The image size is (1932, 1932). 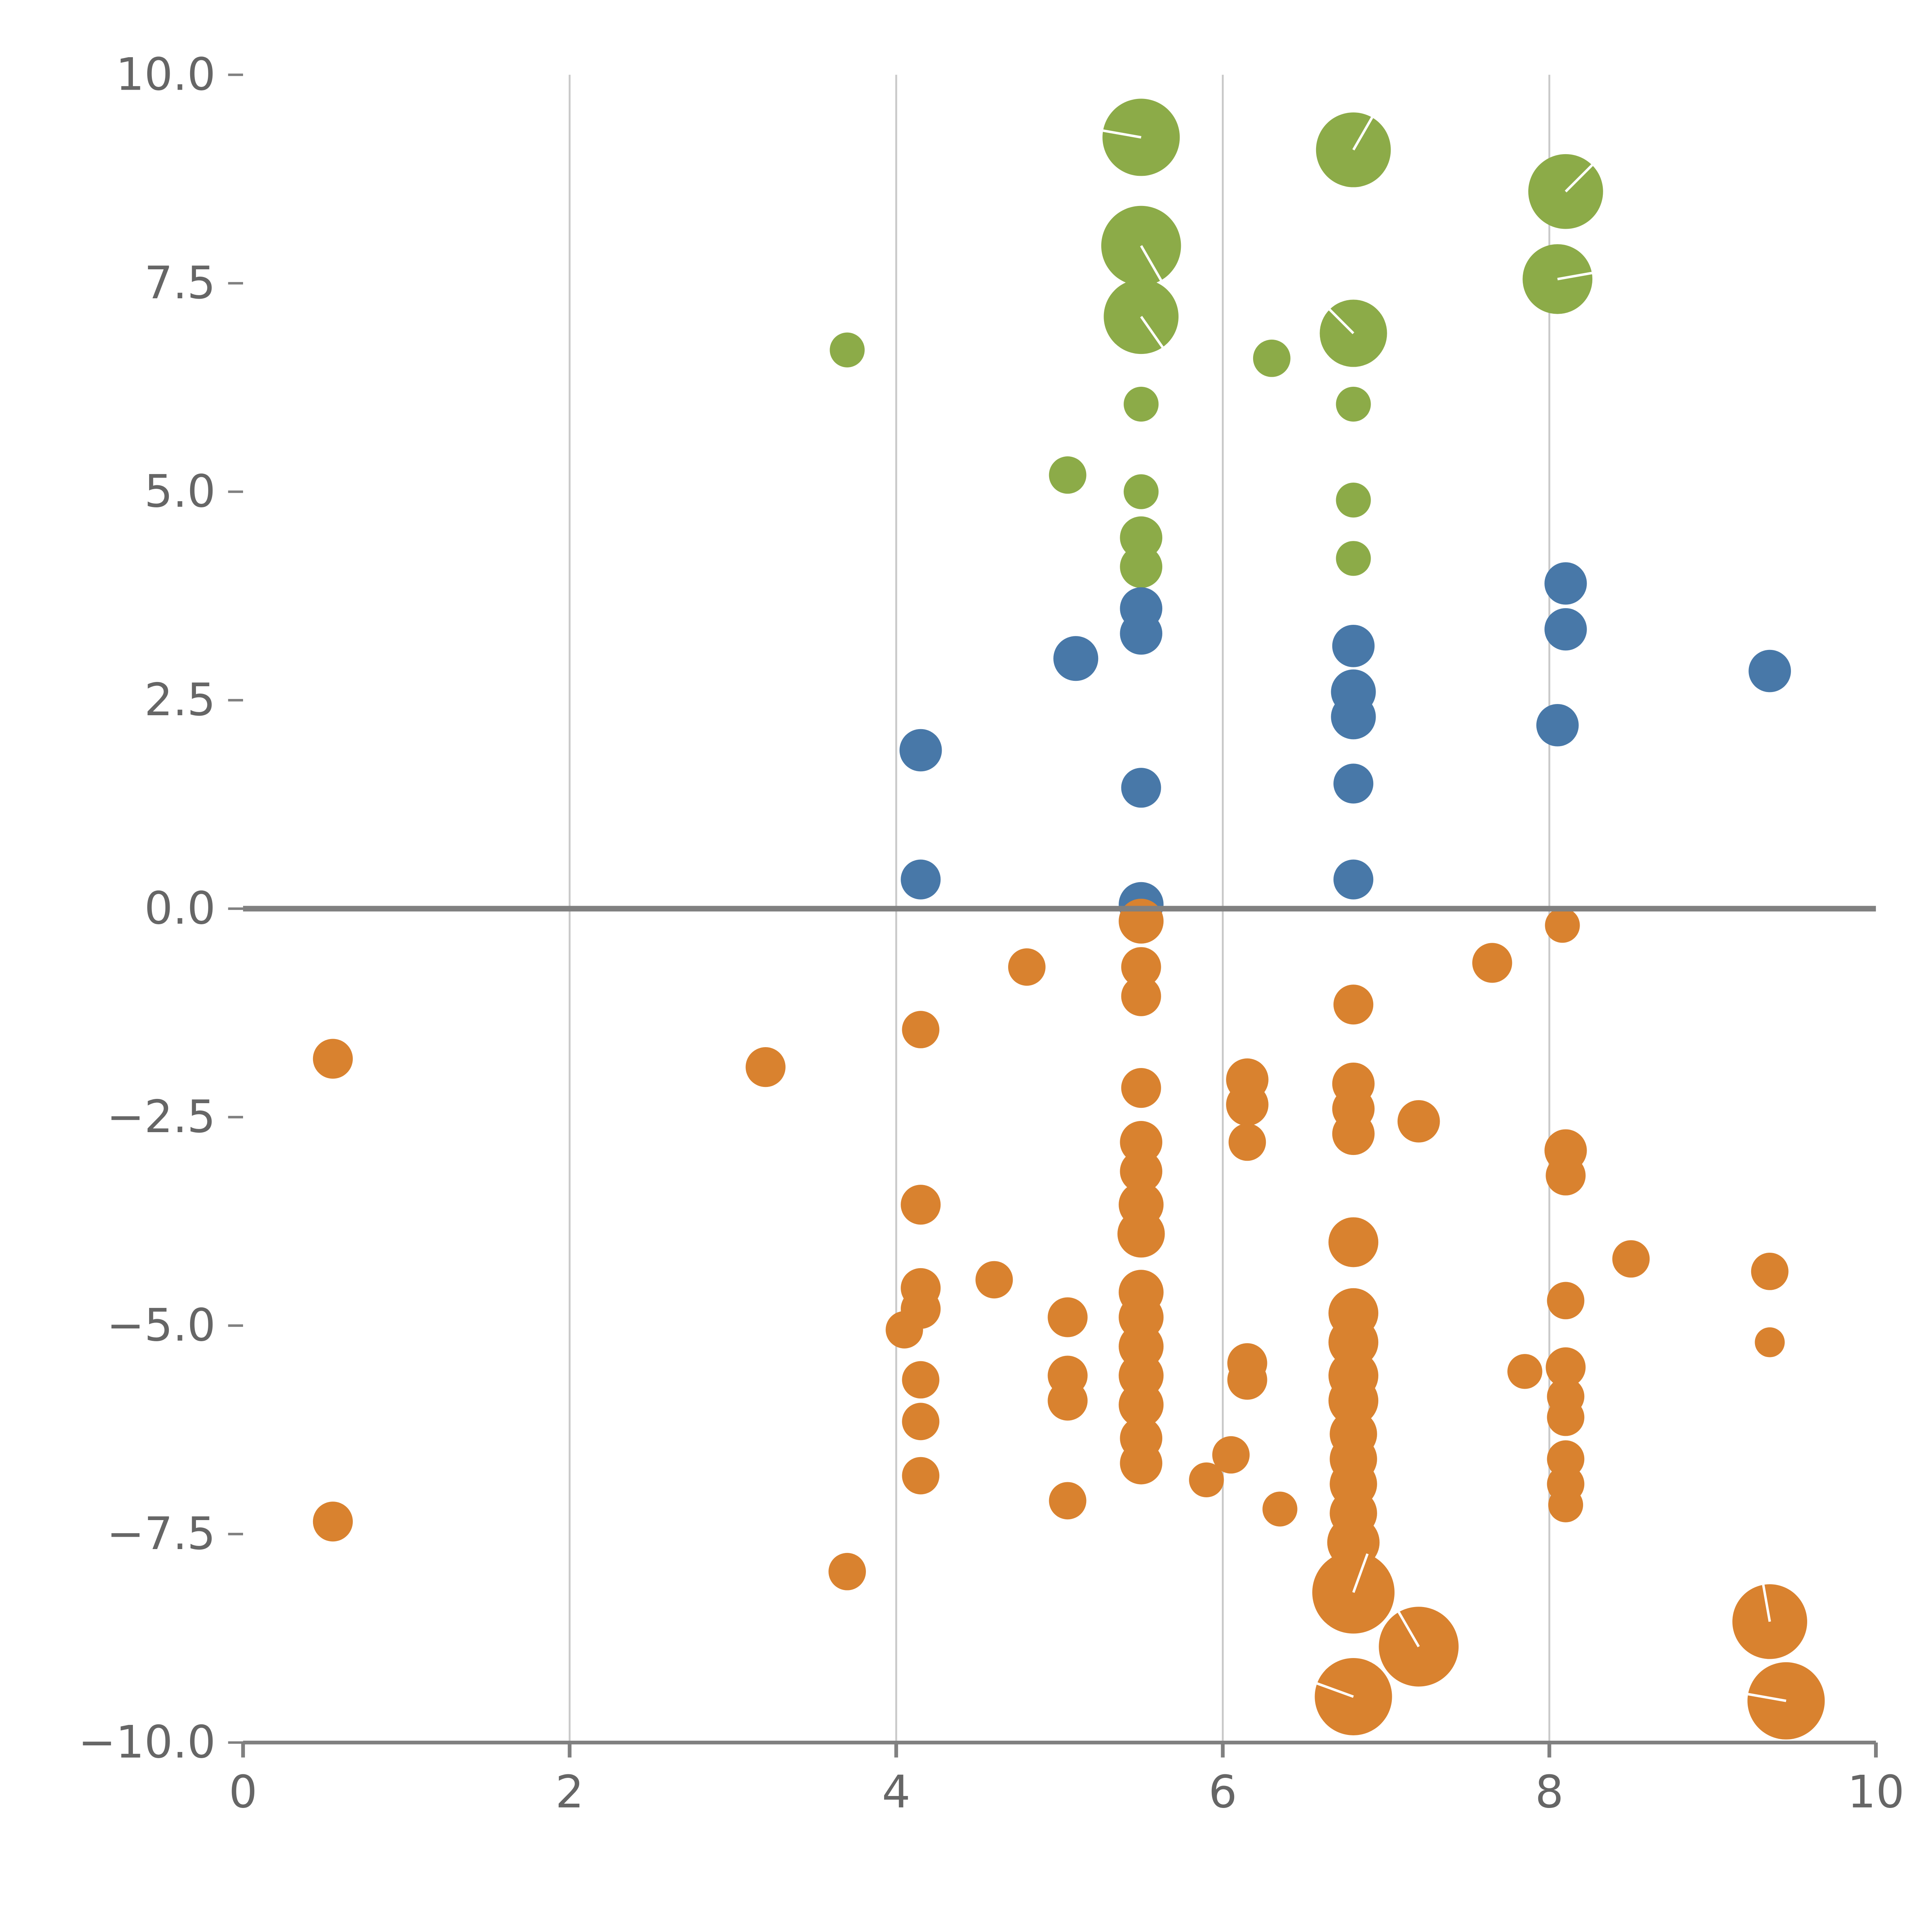 What do you see at coordinates (1549, 1792) in the screenshot?
I see `x-tick-label: 8` at bounding box center [1549, 1792].